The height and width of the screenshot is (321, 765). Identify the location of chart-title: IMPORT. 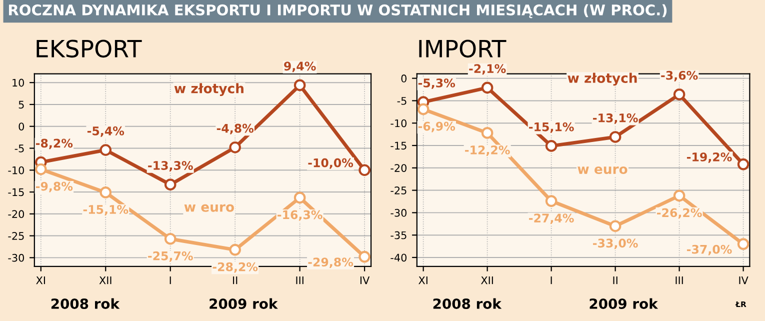
(462, 49).